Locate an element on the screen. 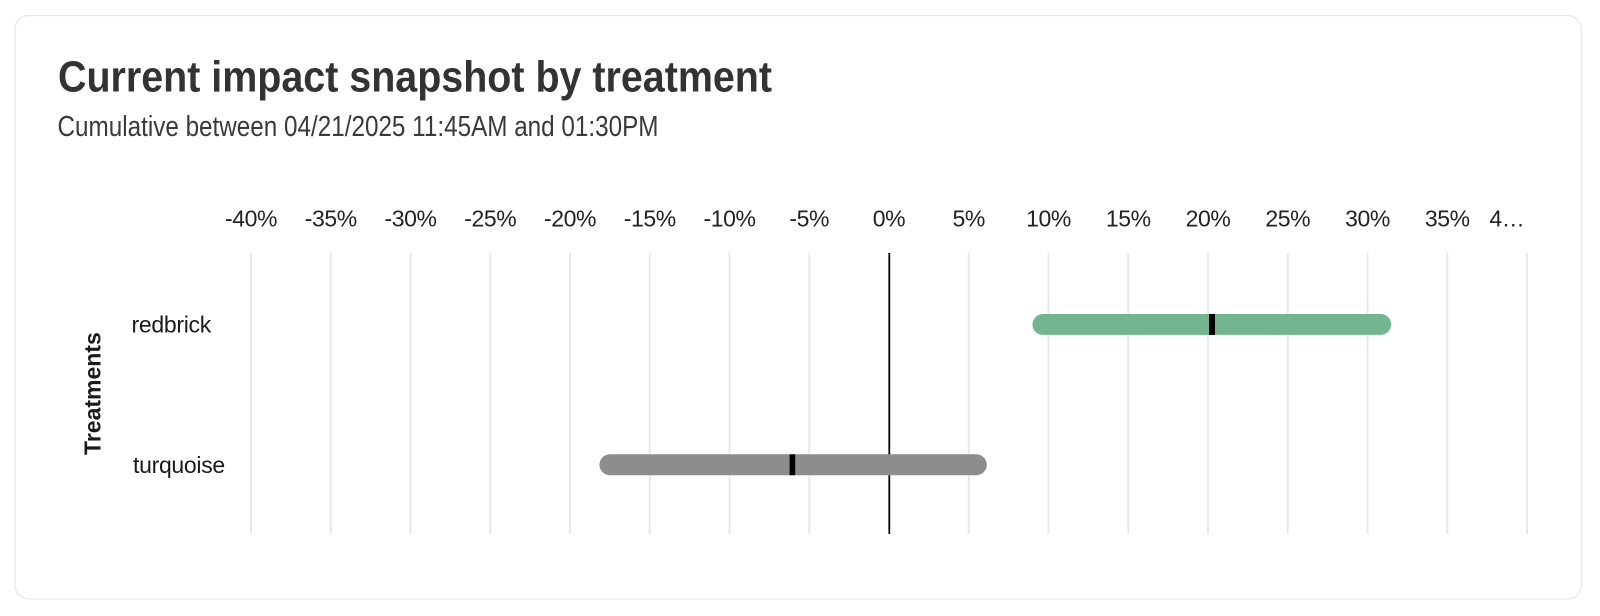  svg-text: redbrick is located at coordinates (172, 325).